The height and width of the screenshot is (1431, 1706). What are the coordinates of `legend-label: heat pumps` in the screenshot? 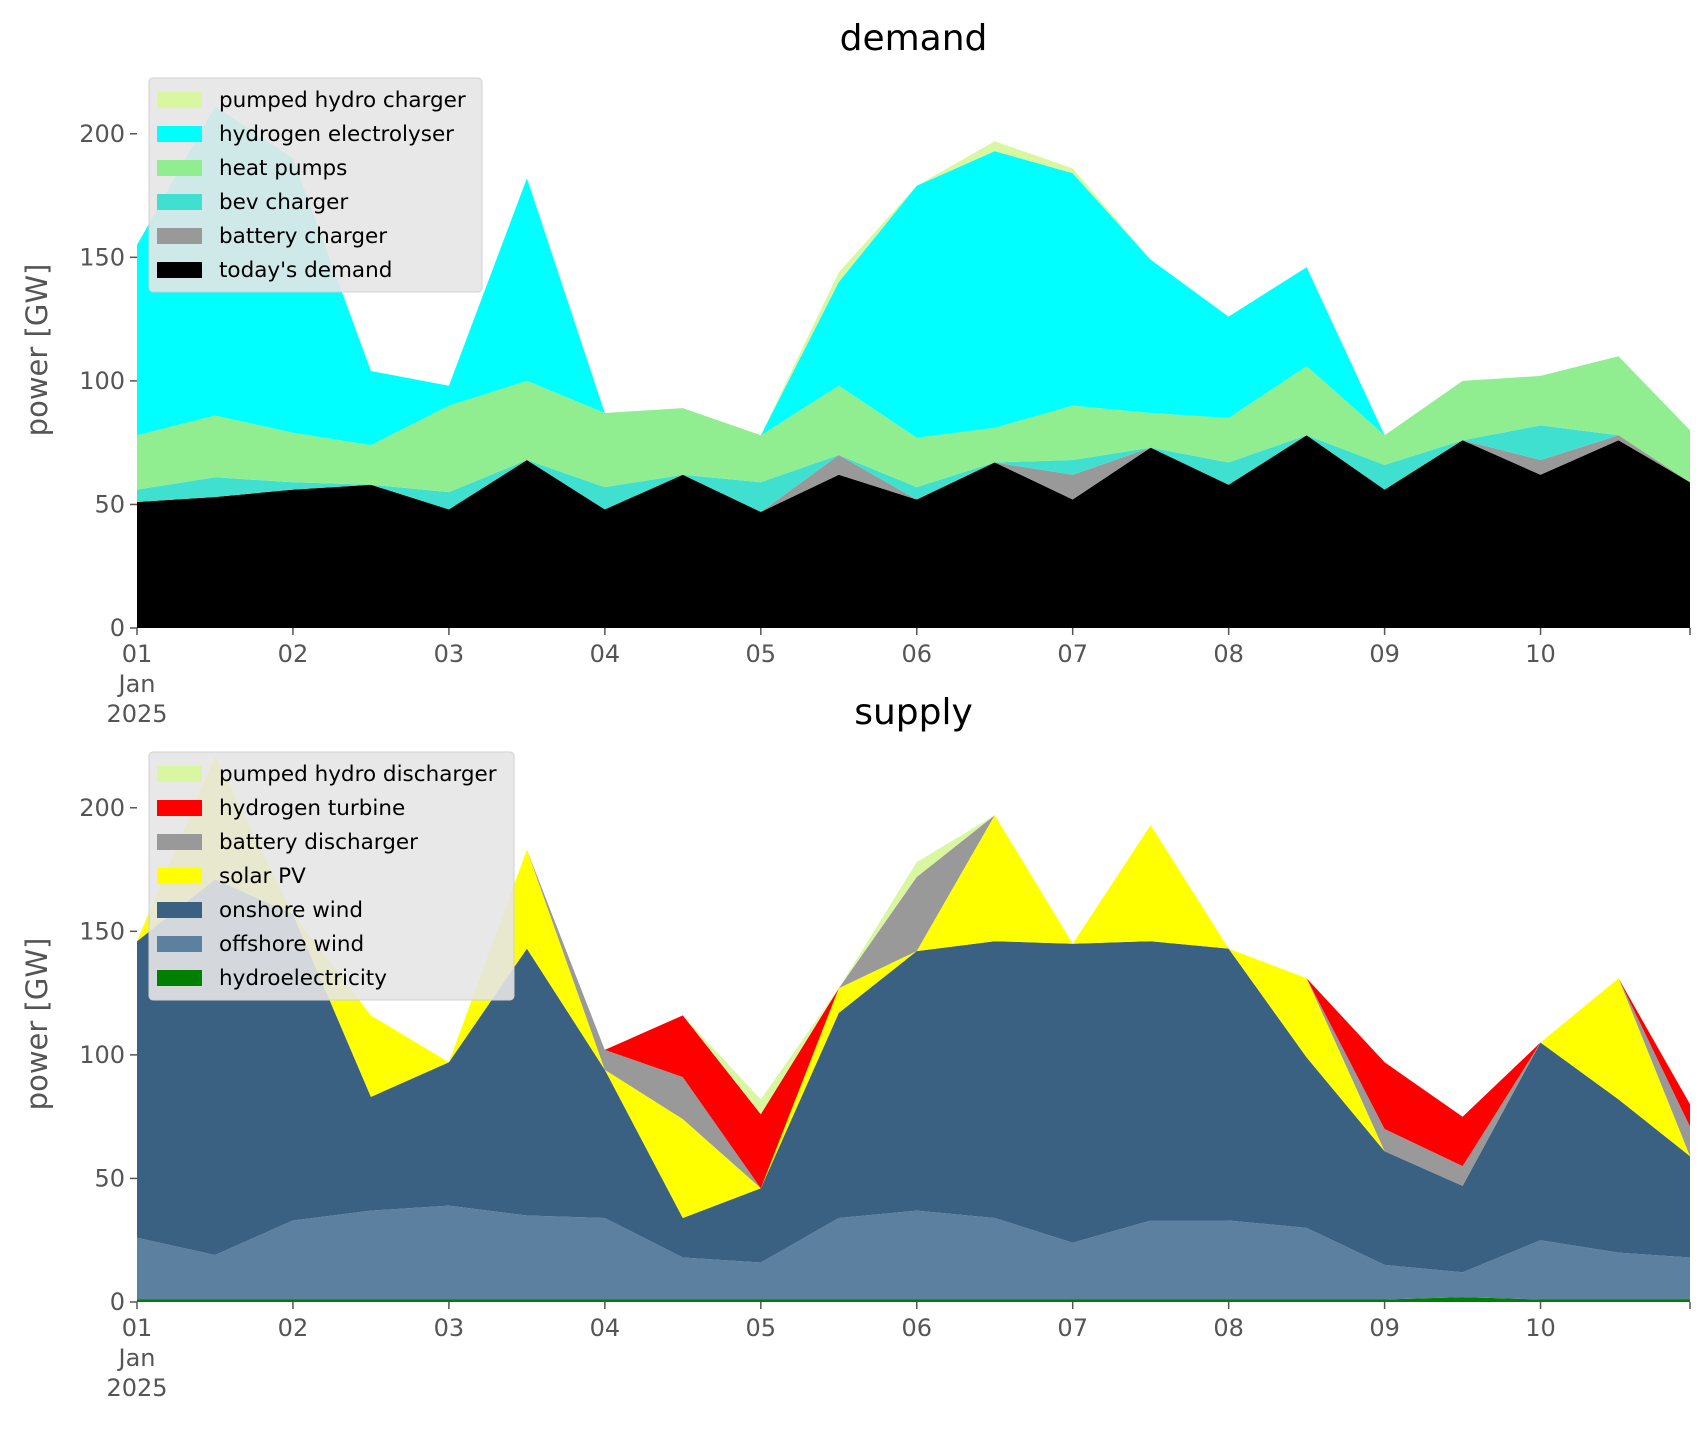 It's located at (283, 168).